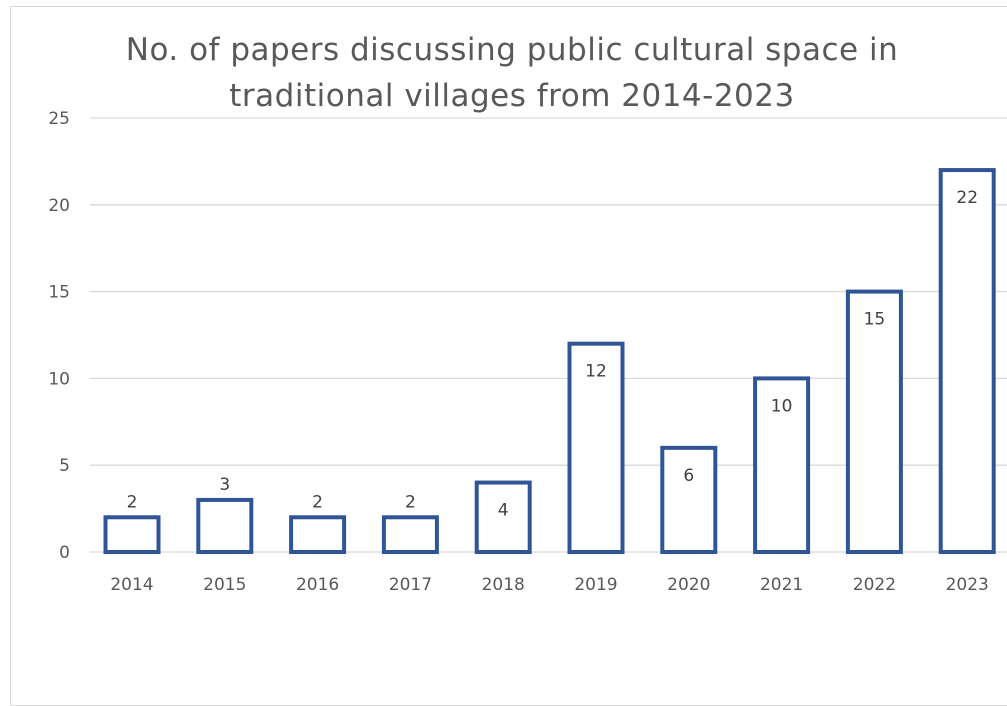 This screenshot has width=1007, height=706. I want to click on data-label-2015: 3, so click(224, 485).